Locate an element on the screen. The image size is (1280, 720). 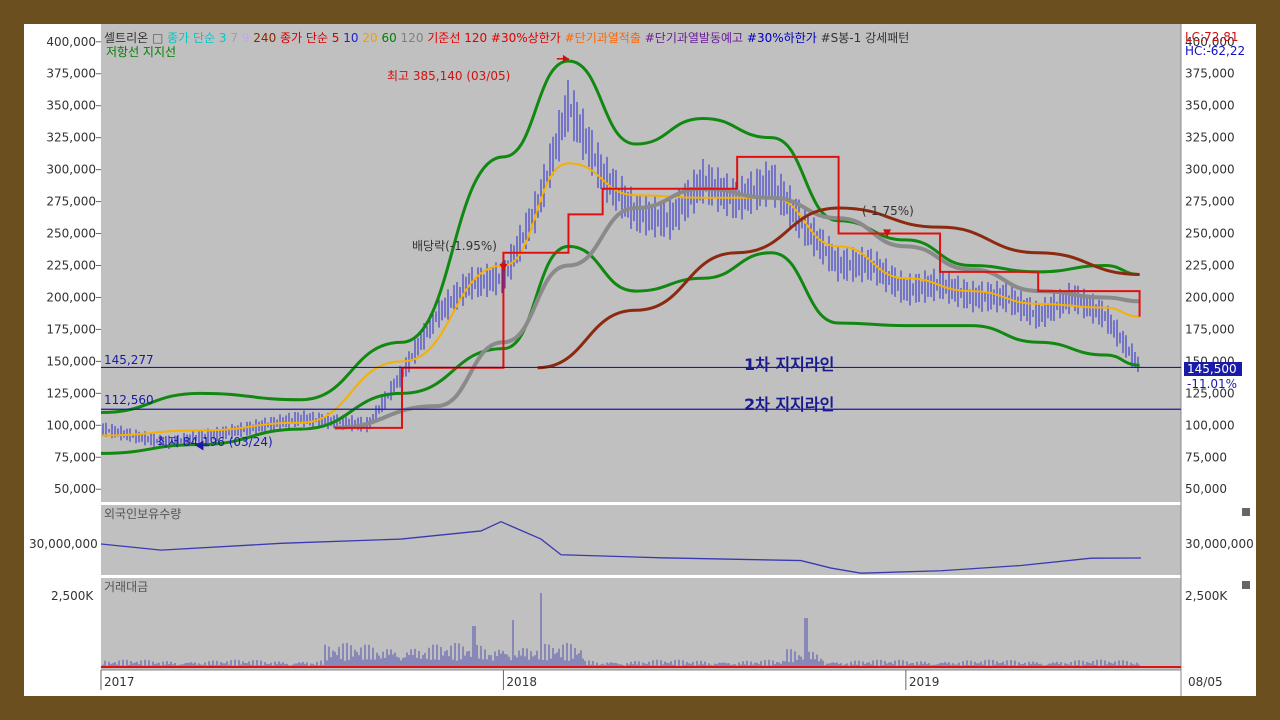
legend-entry: #30%하한가 is located at coordinates (780, 38).